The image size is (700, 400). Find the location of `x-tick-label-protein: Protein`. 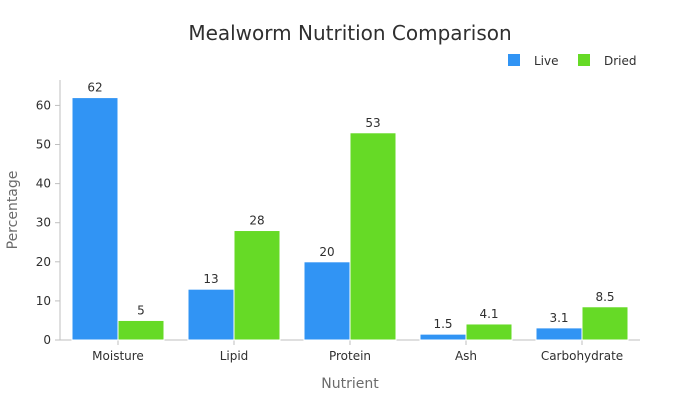

x-tick-label-protein: Protein is located at coordinates (350, 356).